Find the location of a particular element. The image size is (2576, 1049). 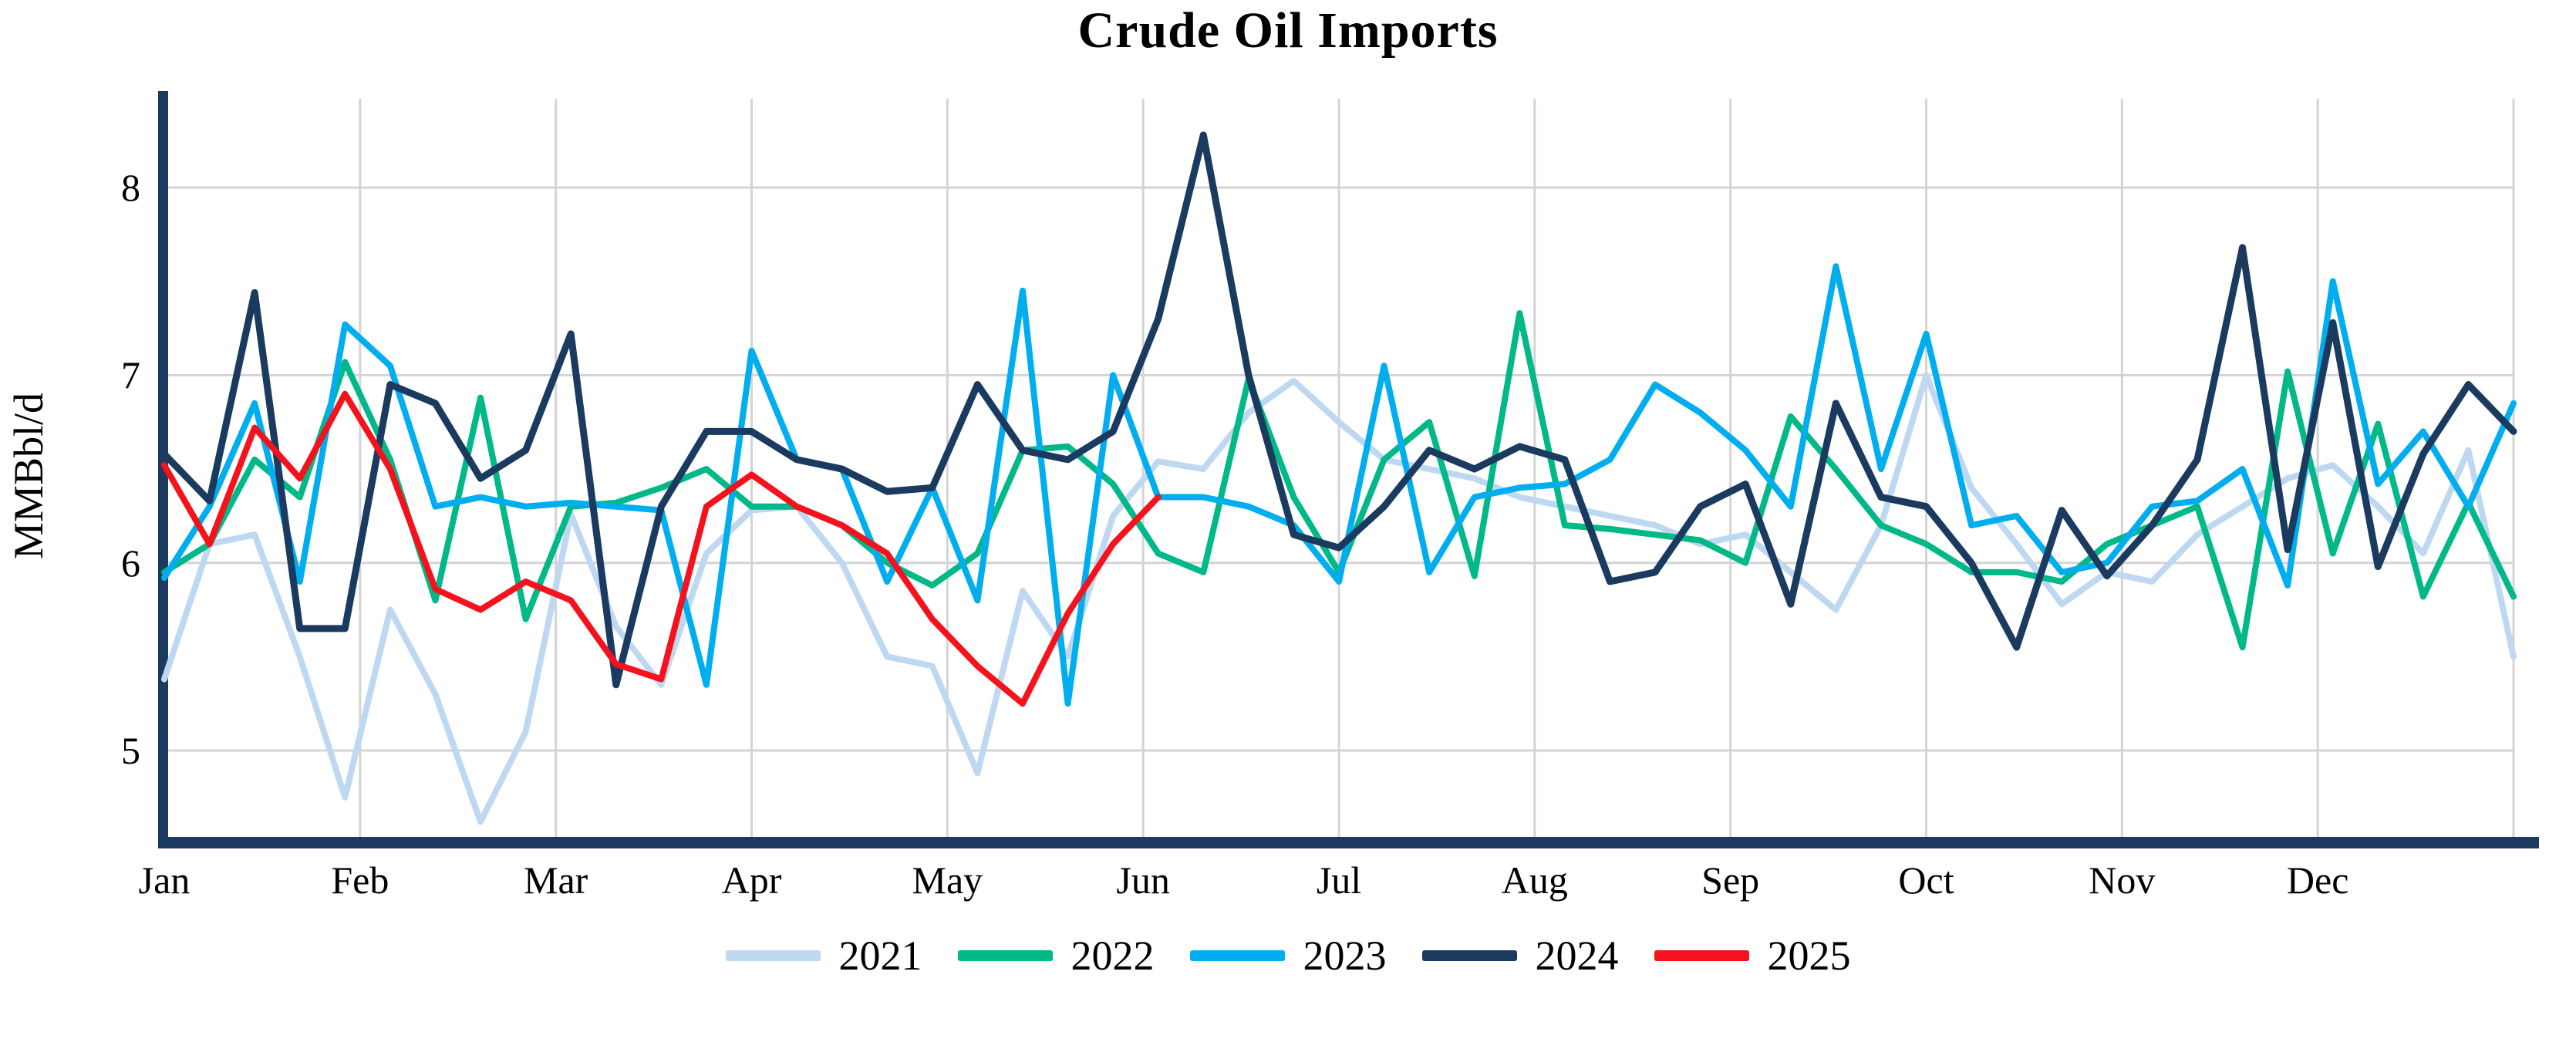

legend-label: 2024 is located at coordinates (1577, 956).